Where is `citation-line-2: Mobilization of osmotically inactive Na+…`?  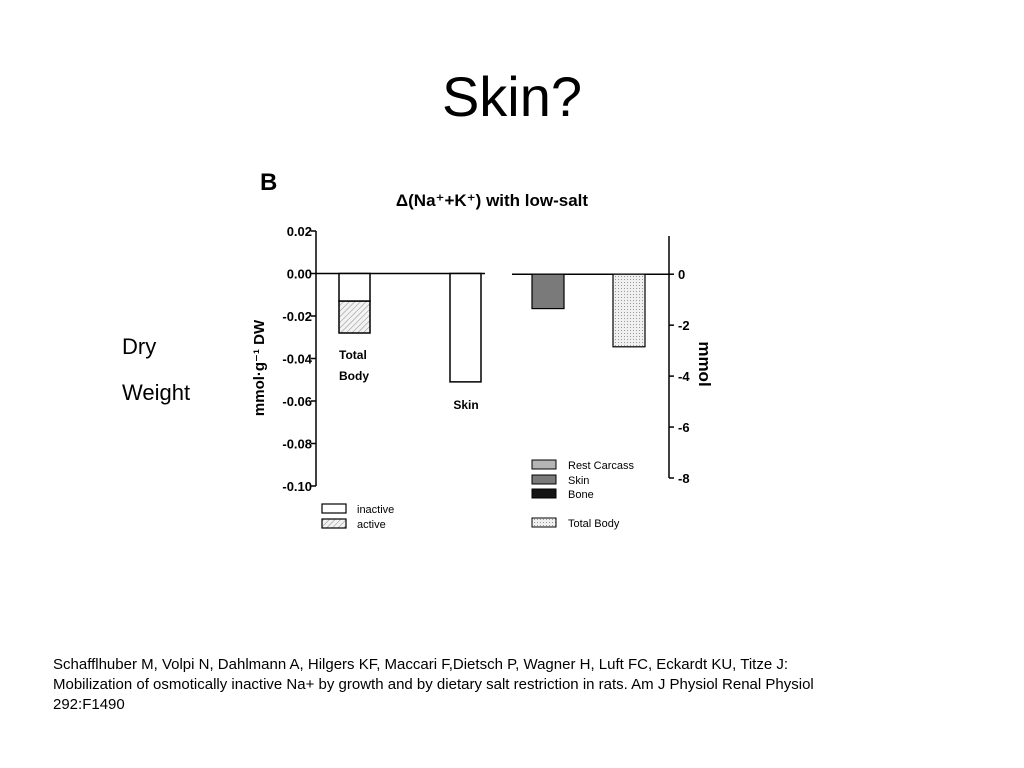
citation-line-2: Mobilization of osmotically inactive Na+… is located at coordinates (433, 684).